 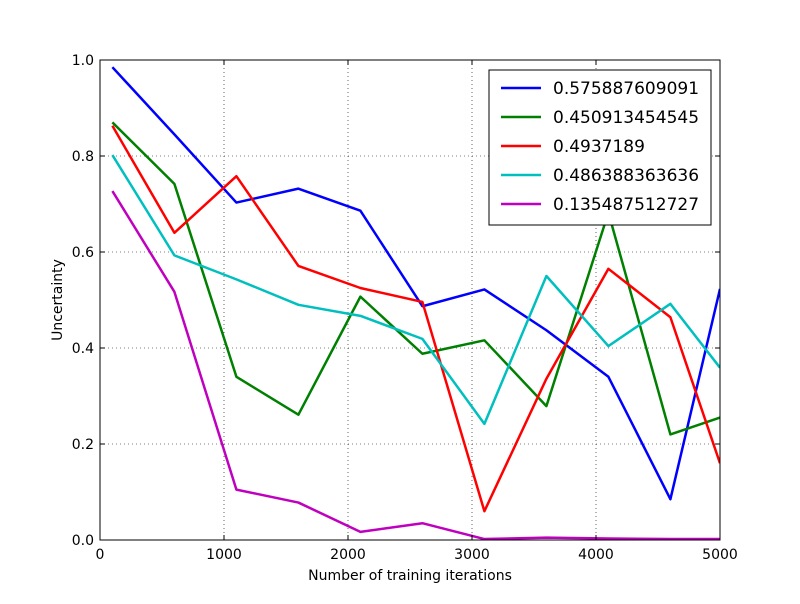 What do you see at coordinates (83, 445) in the screenshot?
I see `y-tick-label: 0.2` at bounding box center [83, 445].